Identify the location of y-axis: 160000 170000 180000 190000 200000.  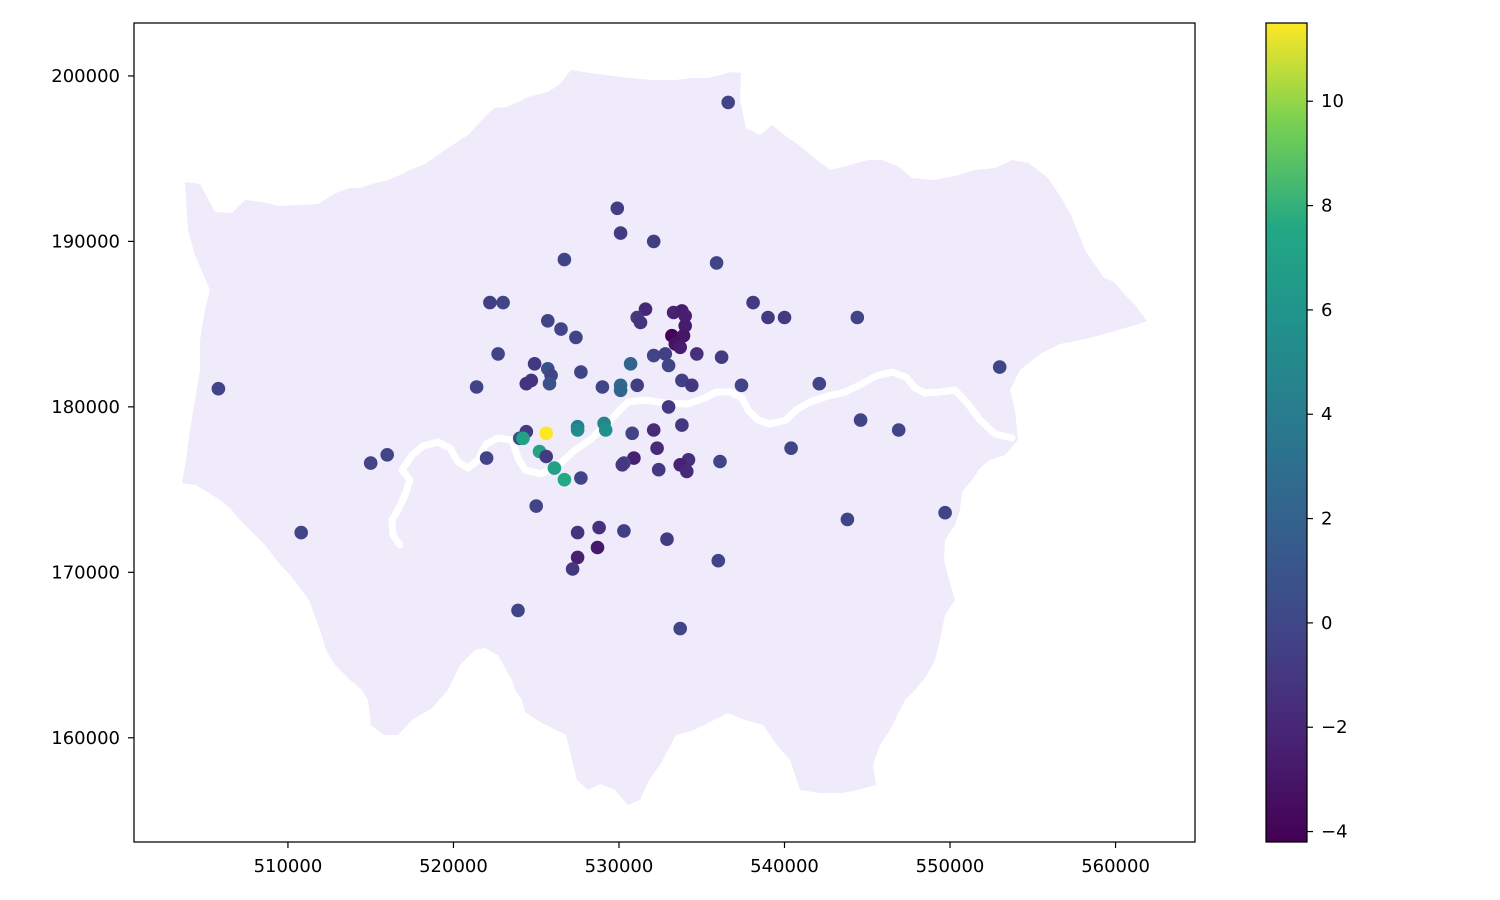
(92, 407).